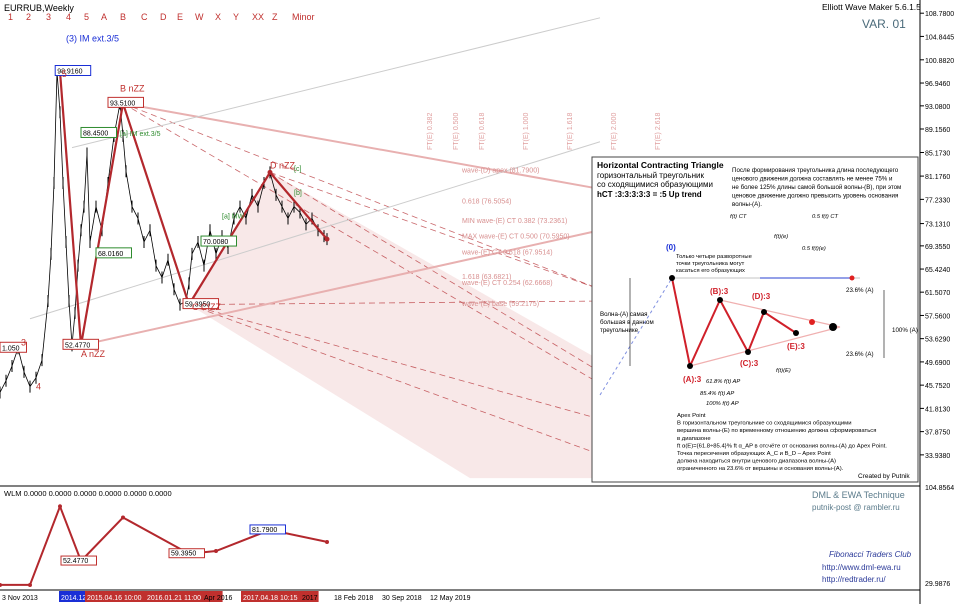 This screenshot has width=960, height=609. Describe the element at coordinates (937, 247) in the screenshot. I see `y-tick-label: 69.3550` at that location.